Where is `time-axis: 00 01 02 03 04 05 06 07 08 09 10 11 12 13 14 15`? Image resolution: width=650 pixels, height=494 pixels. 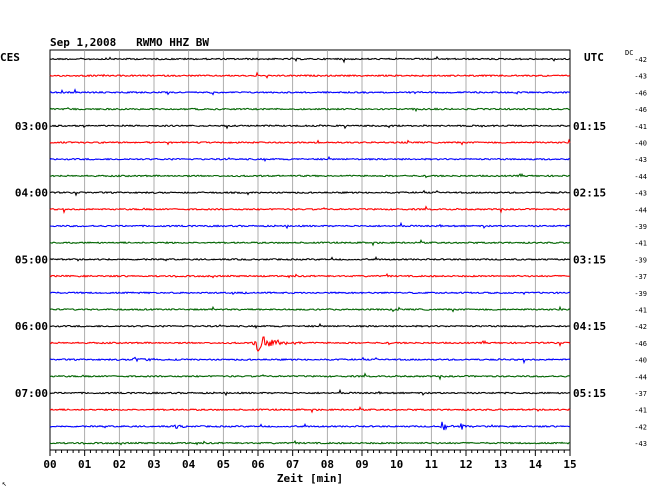 time-axis: 00 01 02 03 04 05 06 07 08 09 10 11 12 13 14 15 is located at coordinates (310, 460).